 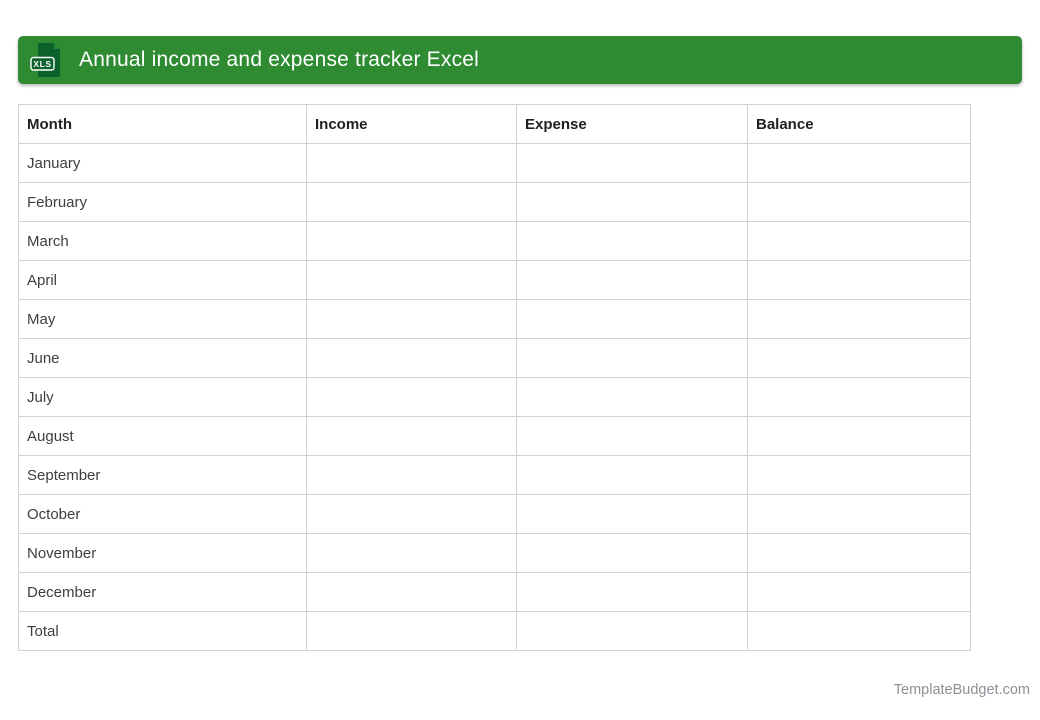 I want to click on table-row: August, so click(x=494, y=436).